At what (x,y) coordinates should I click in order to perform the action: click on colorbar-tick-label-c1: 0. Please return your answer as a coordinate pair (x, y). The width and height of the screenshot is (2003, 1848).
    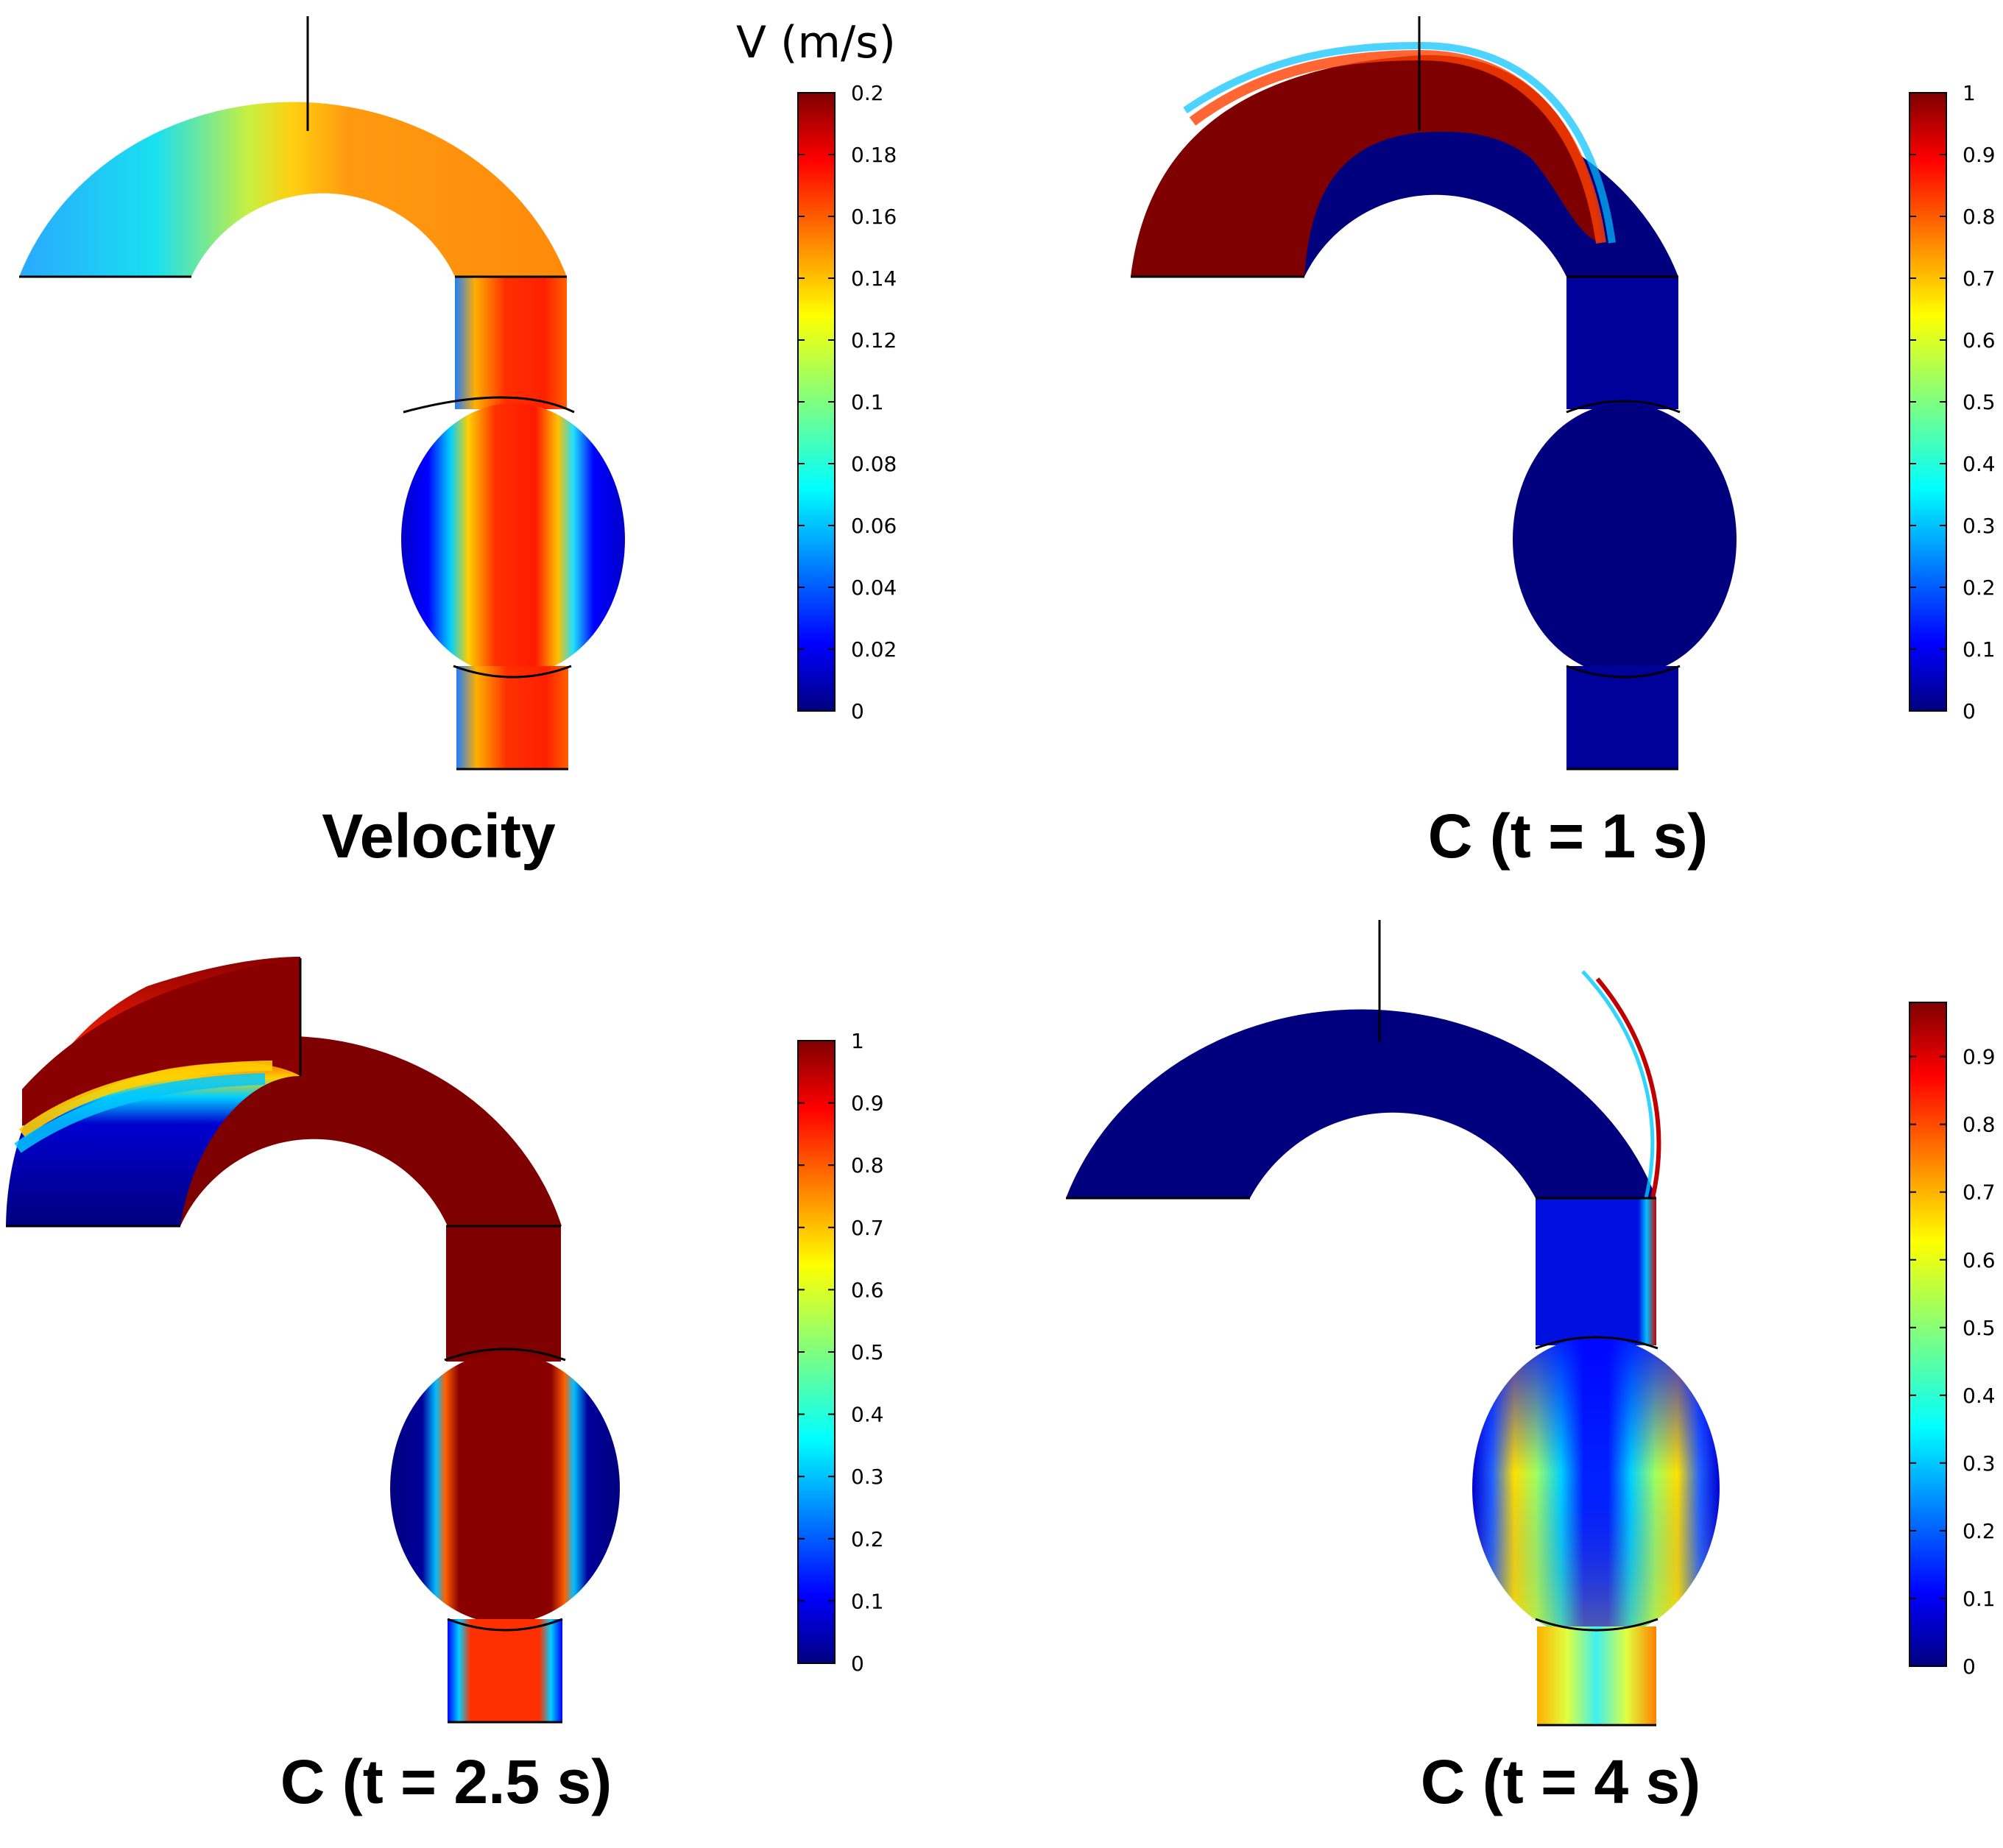
    Looking at the image, I should click on (1969, 711).